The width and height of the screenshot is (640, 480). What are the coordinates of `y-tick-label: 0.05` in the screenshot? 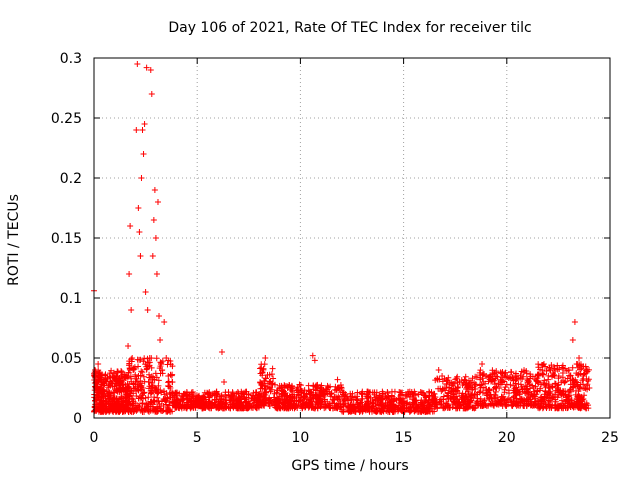 It's located at (66, 359).